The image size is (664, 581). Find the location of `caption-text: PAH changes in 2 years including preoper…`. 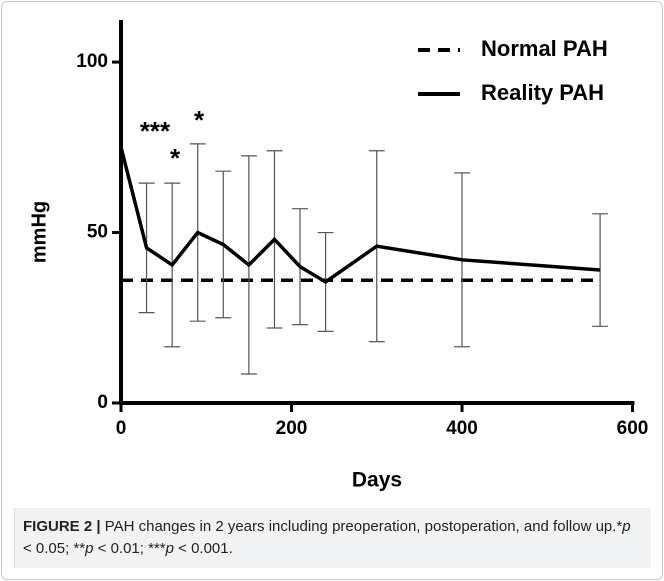

caption-text: PAH changes in 2 years including preoper… is located at coordinates (361, 526).